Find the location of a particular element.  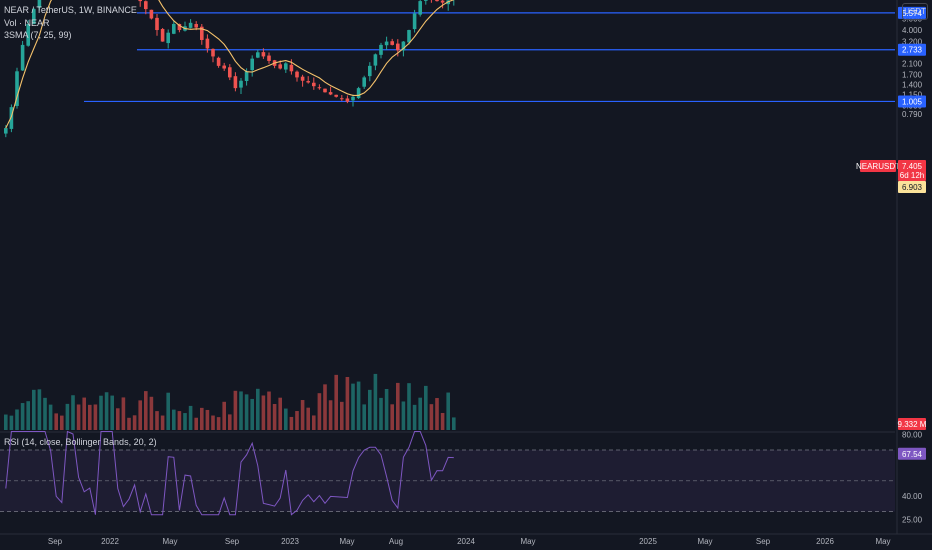

rsi-value-label: 67.54 is located at coordinates (912, 454).